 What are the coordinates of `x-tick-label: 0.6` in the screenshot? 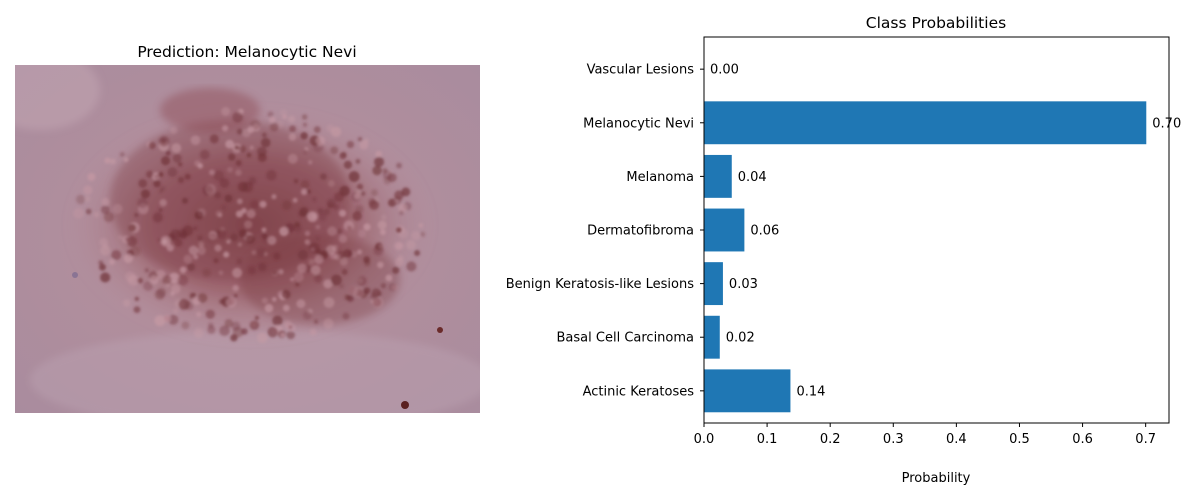 It's located at (1082, 439).